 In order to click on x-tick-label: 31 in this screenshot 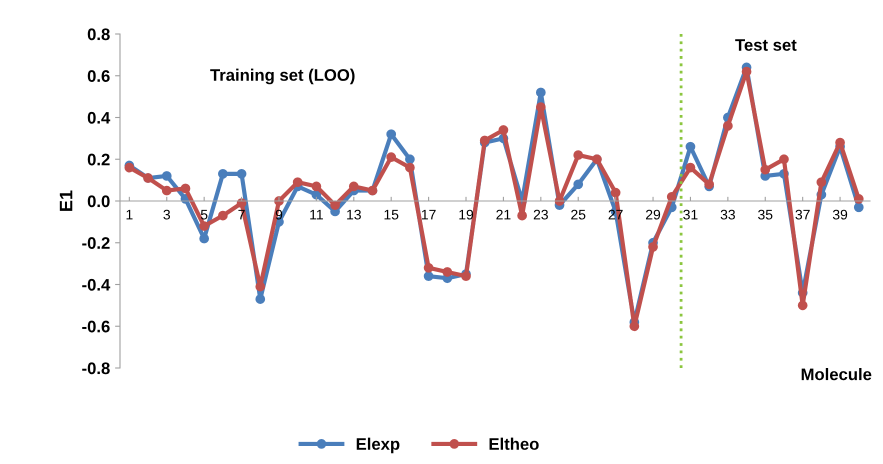, I will do `click(690, 215)`.